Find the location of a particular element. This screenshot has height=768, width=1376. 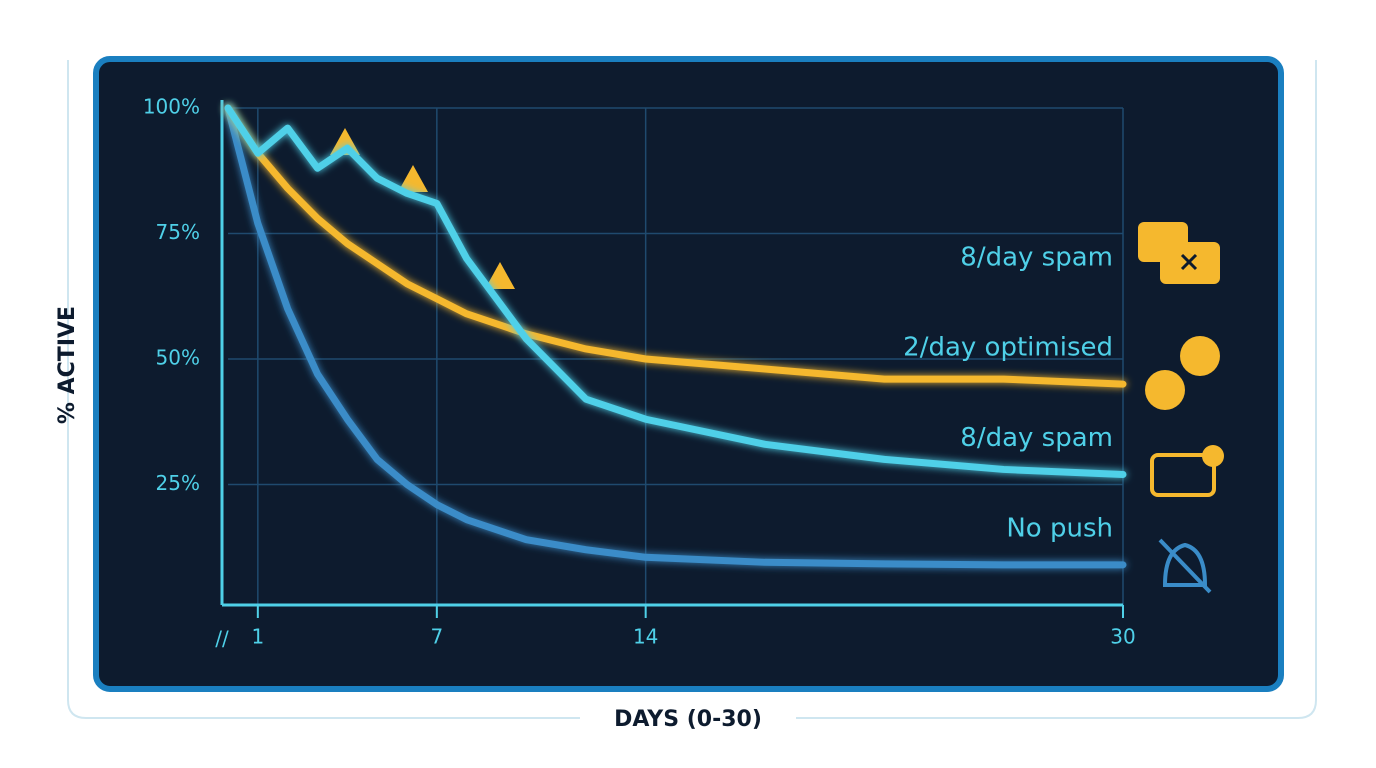

series-label: 8/day spam is located at coordinates (1036, 438).